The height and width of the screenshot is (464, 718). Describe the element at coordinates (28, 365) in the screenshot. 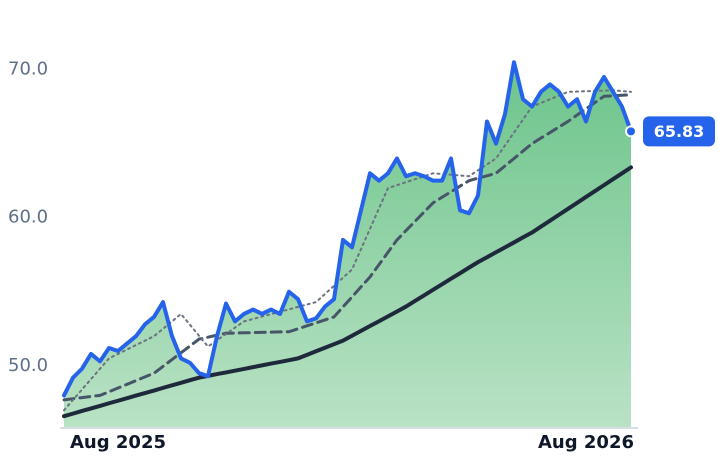

I see `y-tick-label: 50.0` at that location.